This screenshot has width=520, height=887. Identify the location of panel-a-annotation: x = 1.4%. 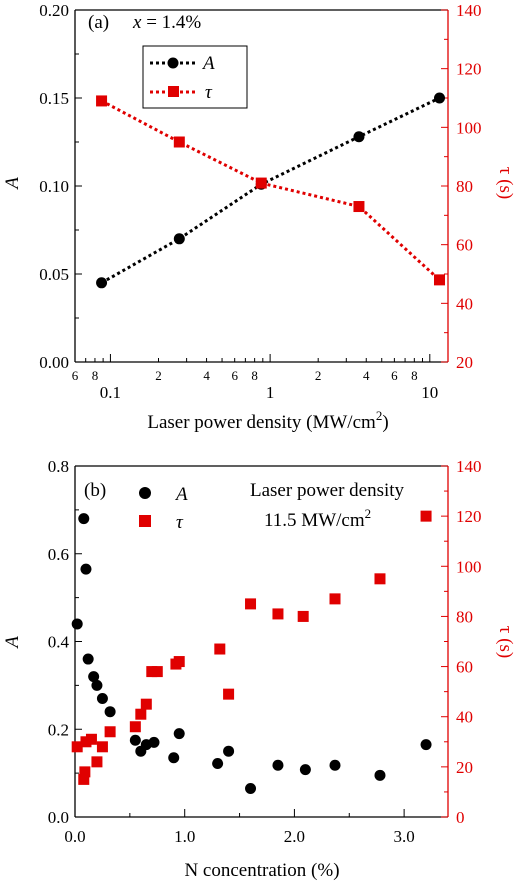
(166, 22).